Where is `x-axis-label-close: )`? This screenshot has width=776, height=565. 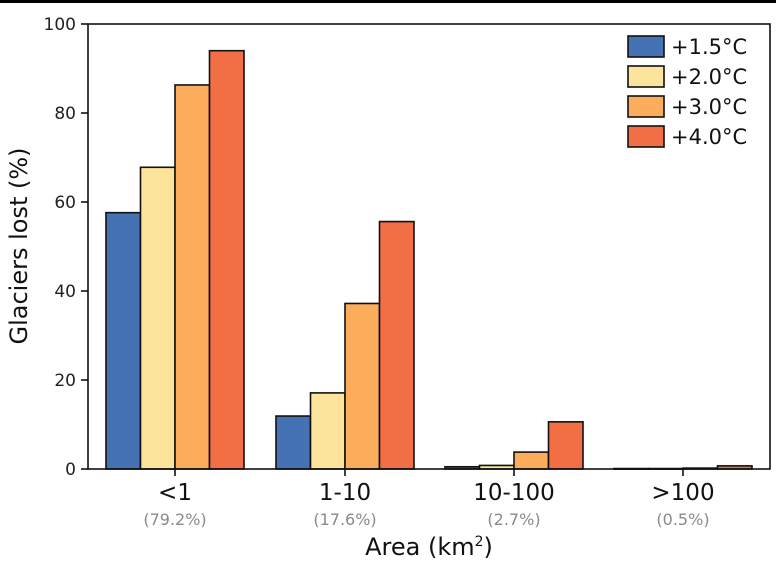
x-axis-label-close: ) is located at coordinates (488, 547).